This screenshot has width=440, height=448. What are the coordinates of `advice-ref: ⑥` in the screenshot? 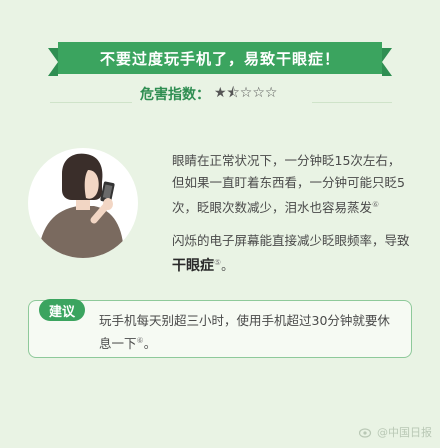 It's located at (140, 340).